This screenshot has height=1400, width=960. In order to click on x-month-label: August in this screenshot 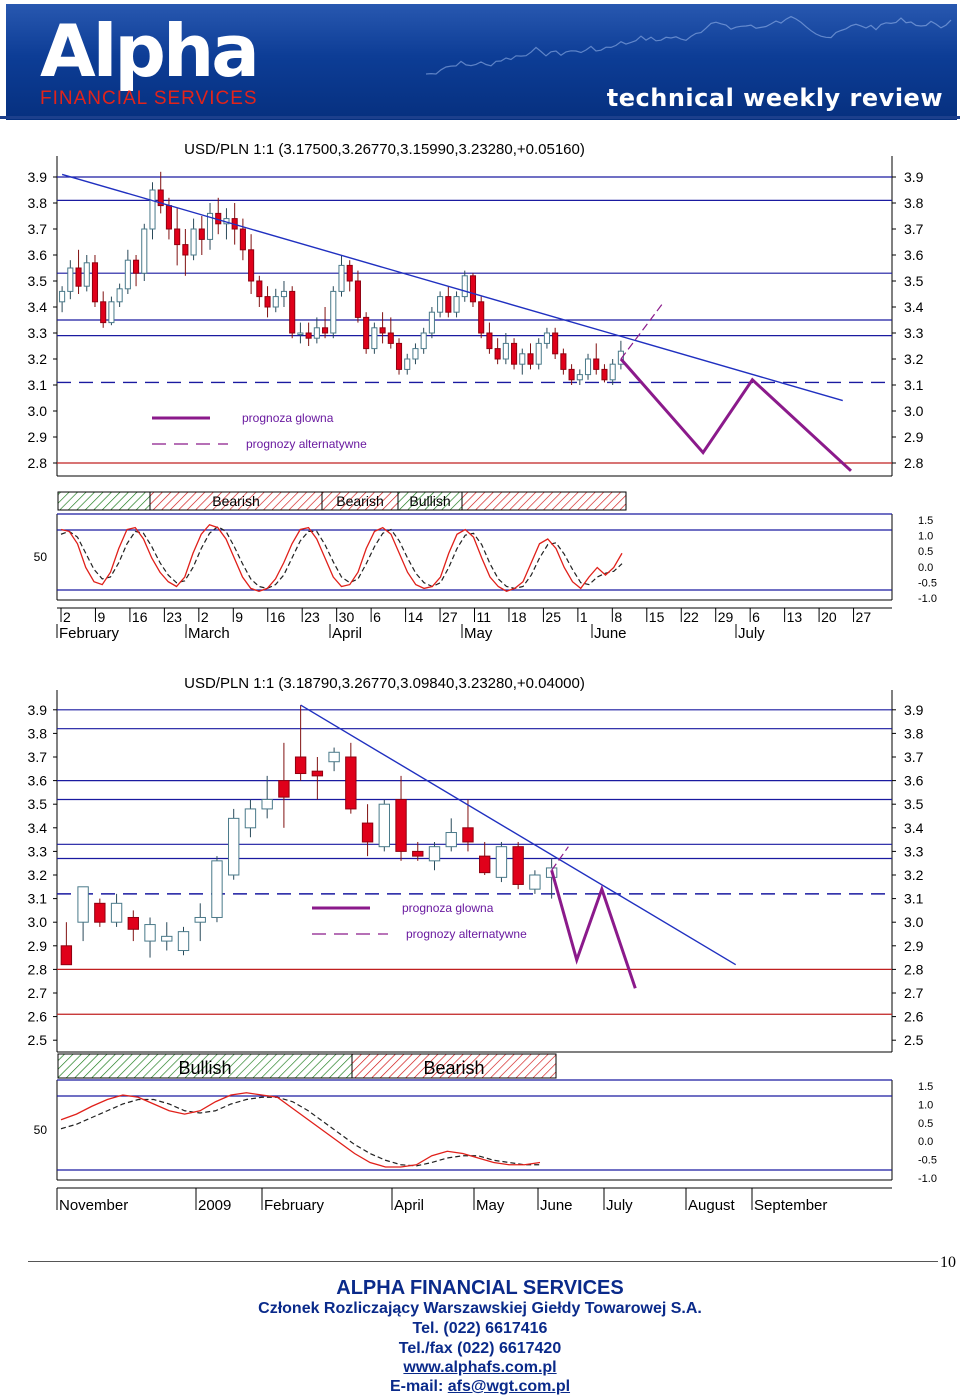, I will do `click(712, 1205)`.